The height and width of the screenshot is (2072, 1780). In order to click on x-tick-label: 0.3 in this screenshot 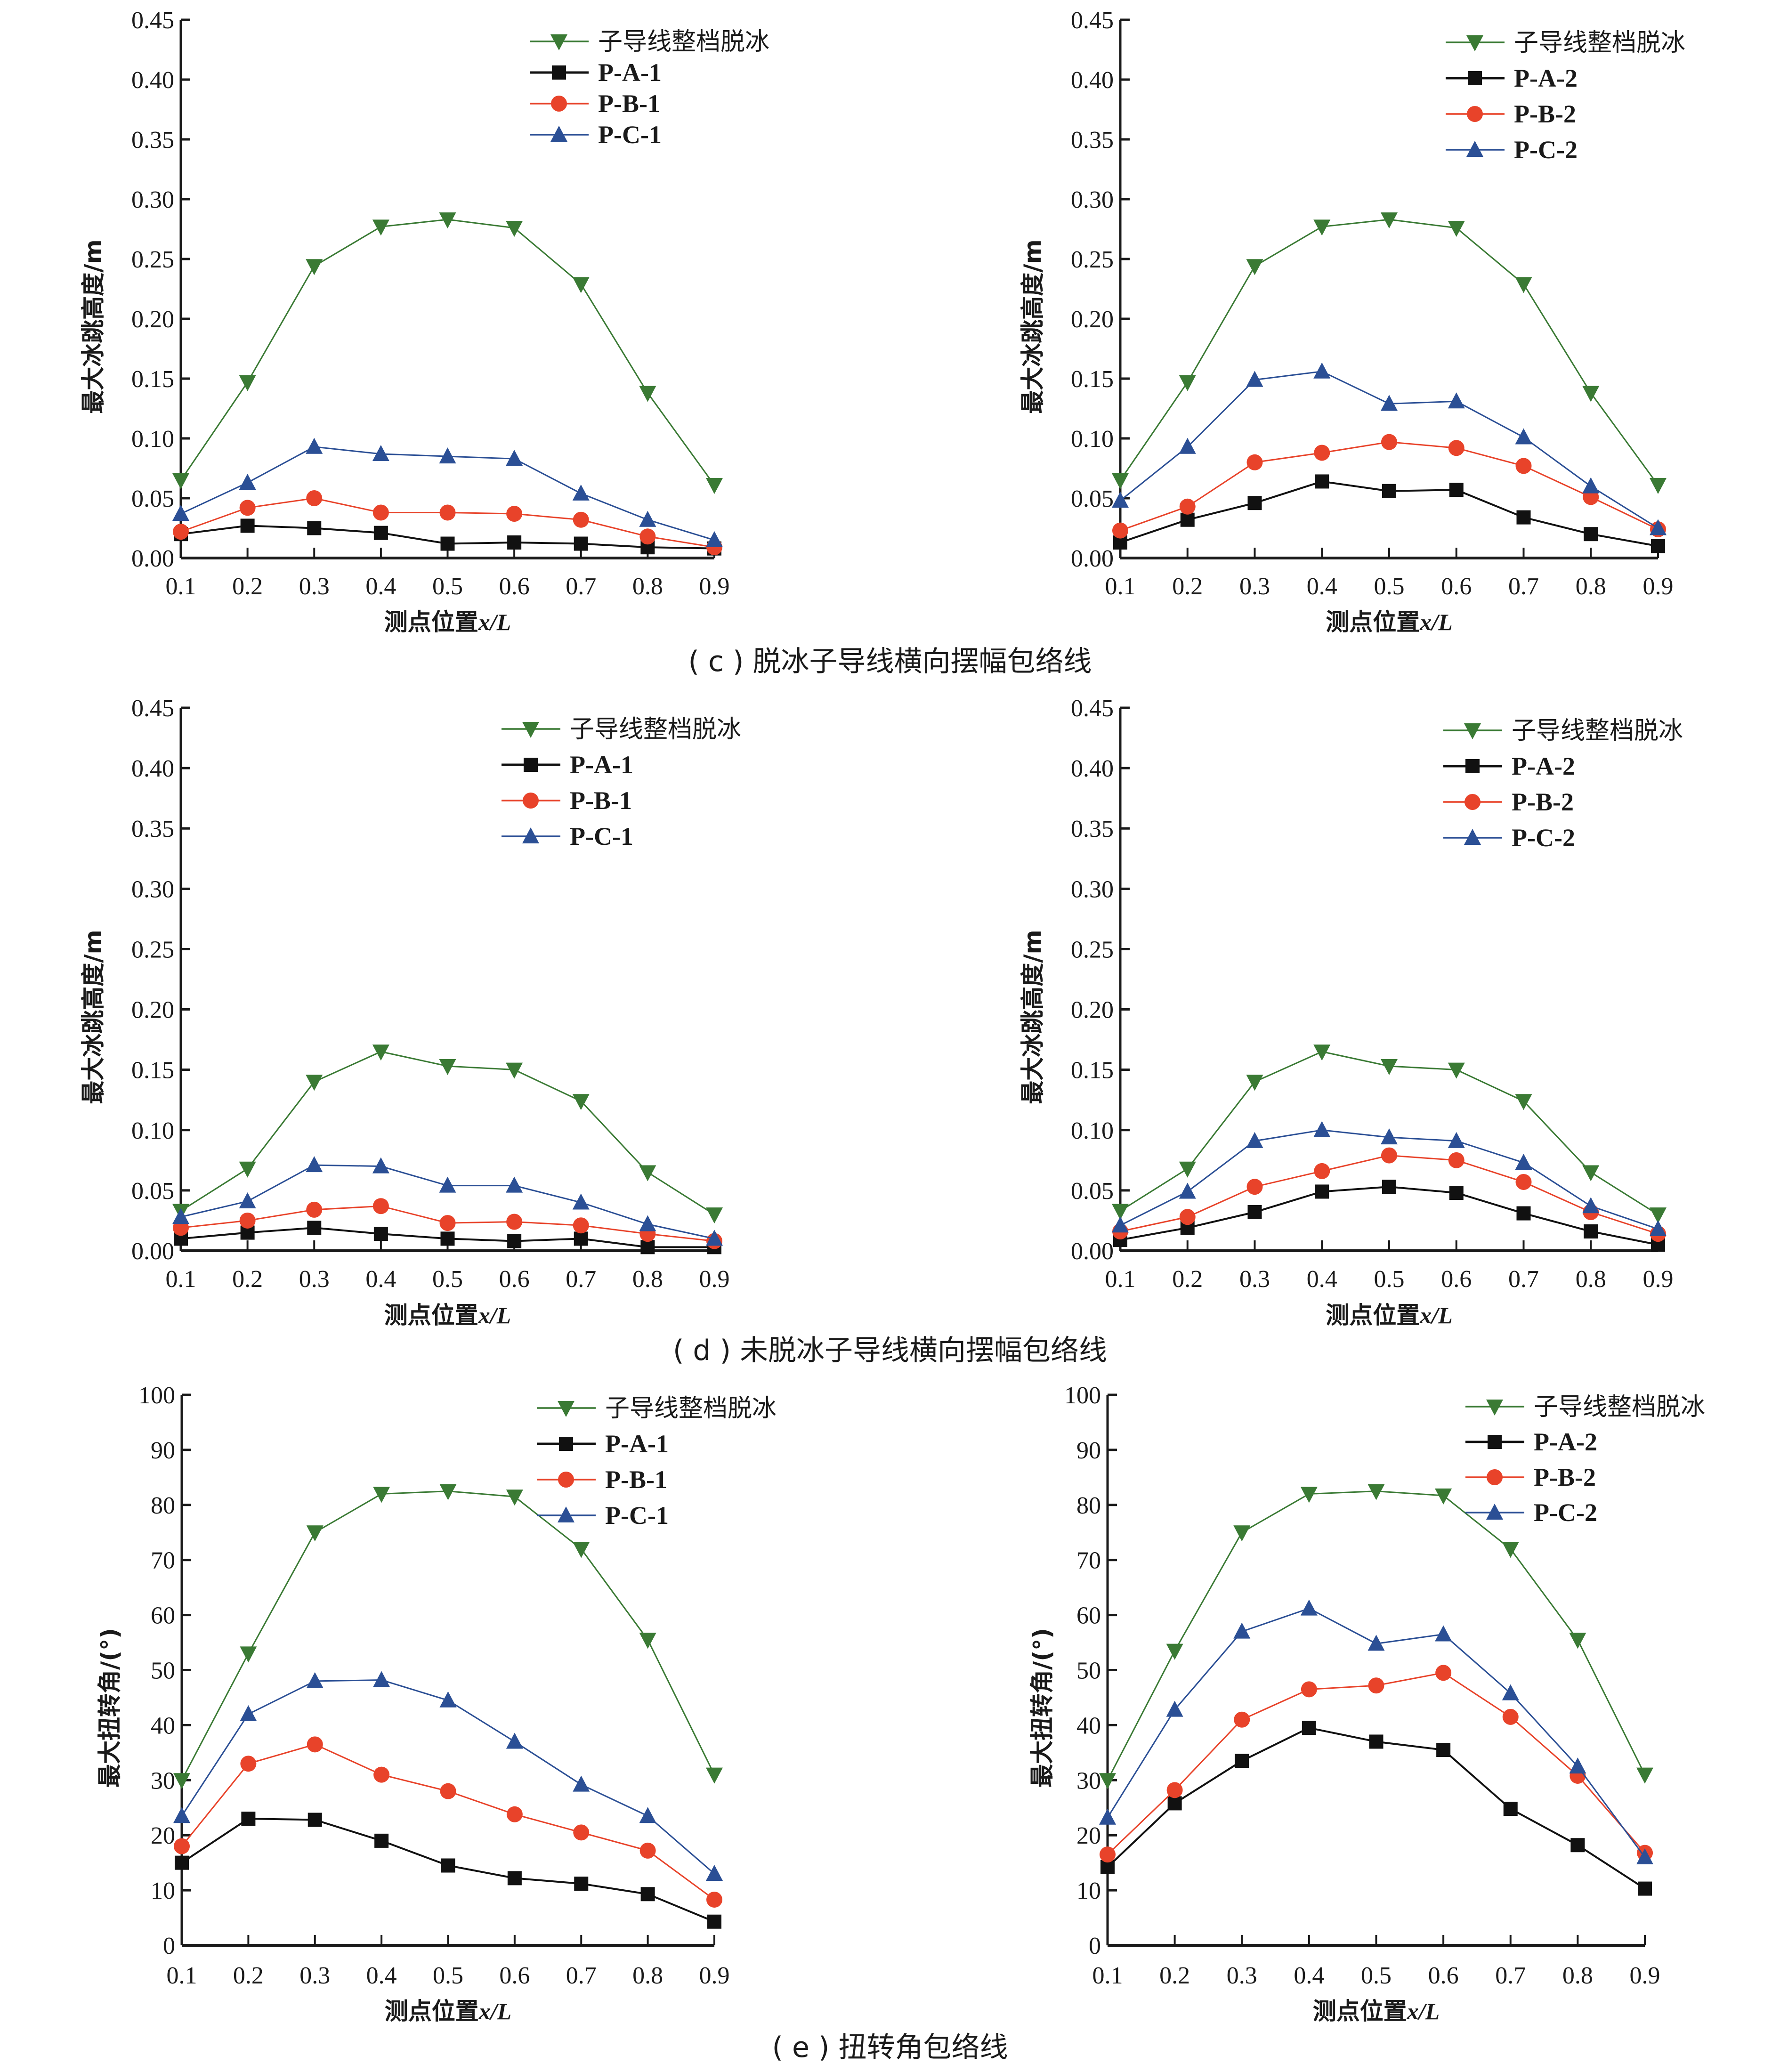, I will do `click(1242, 1976)`.